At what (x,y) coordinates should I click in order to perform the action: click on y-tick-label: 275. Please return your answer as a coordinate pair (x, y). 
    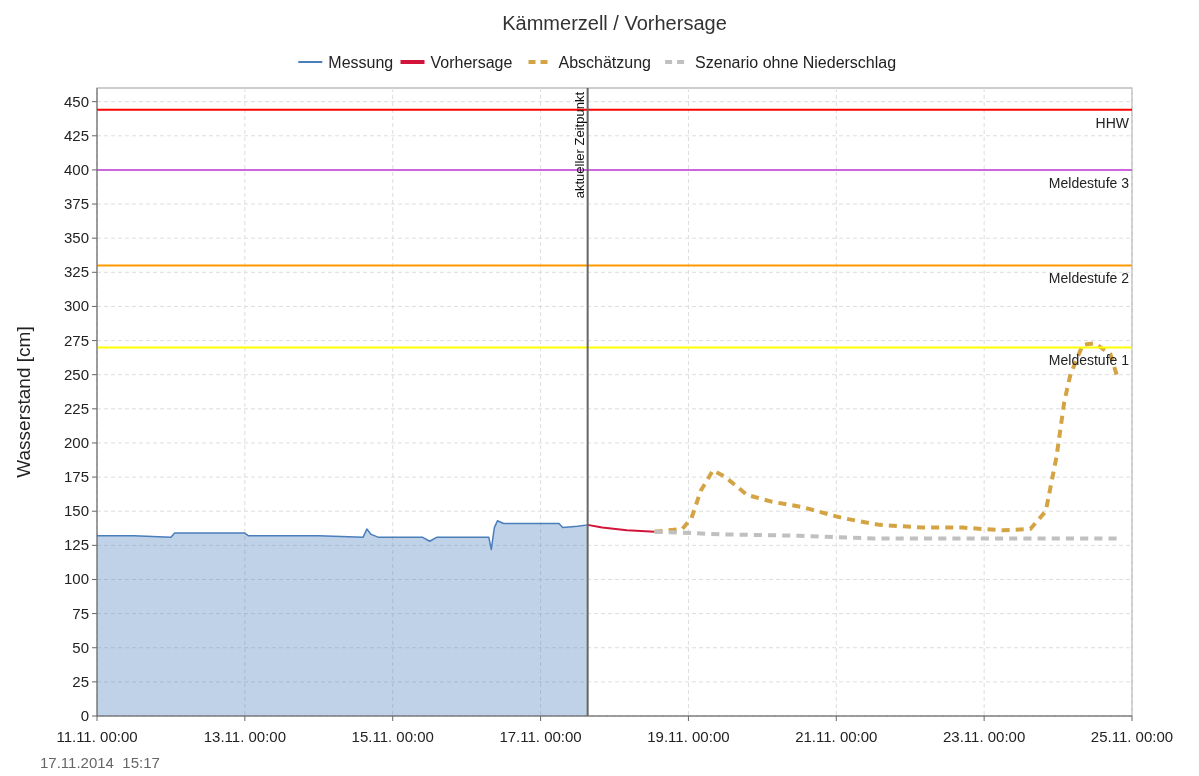
    Looking at the image, I should click on (76, 340).